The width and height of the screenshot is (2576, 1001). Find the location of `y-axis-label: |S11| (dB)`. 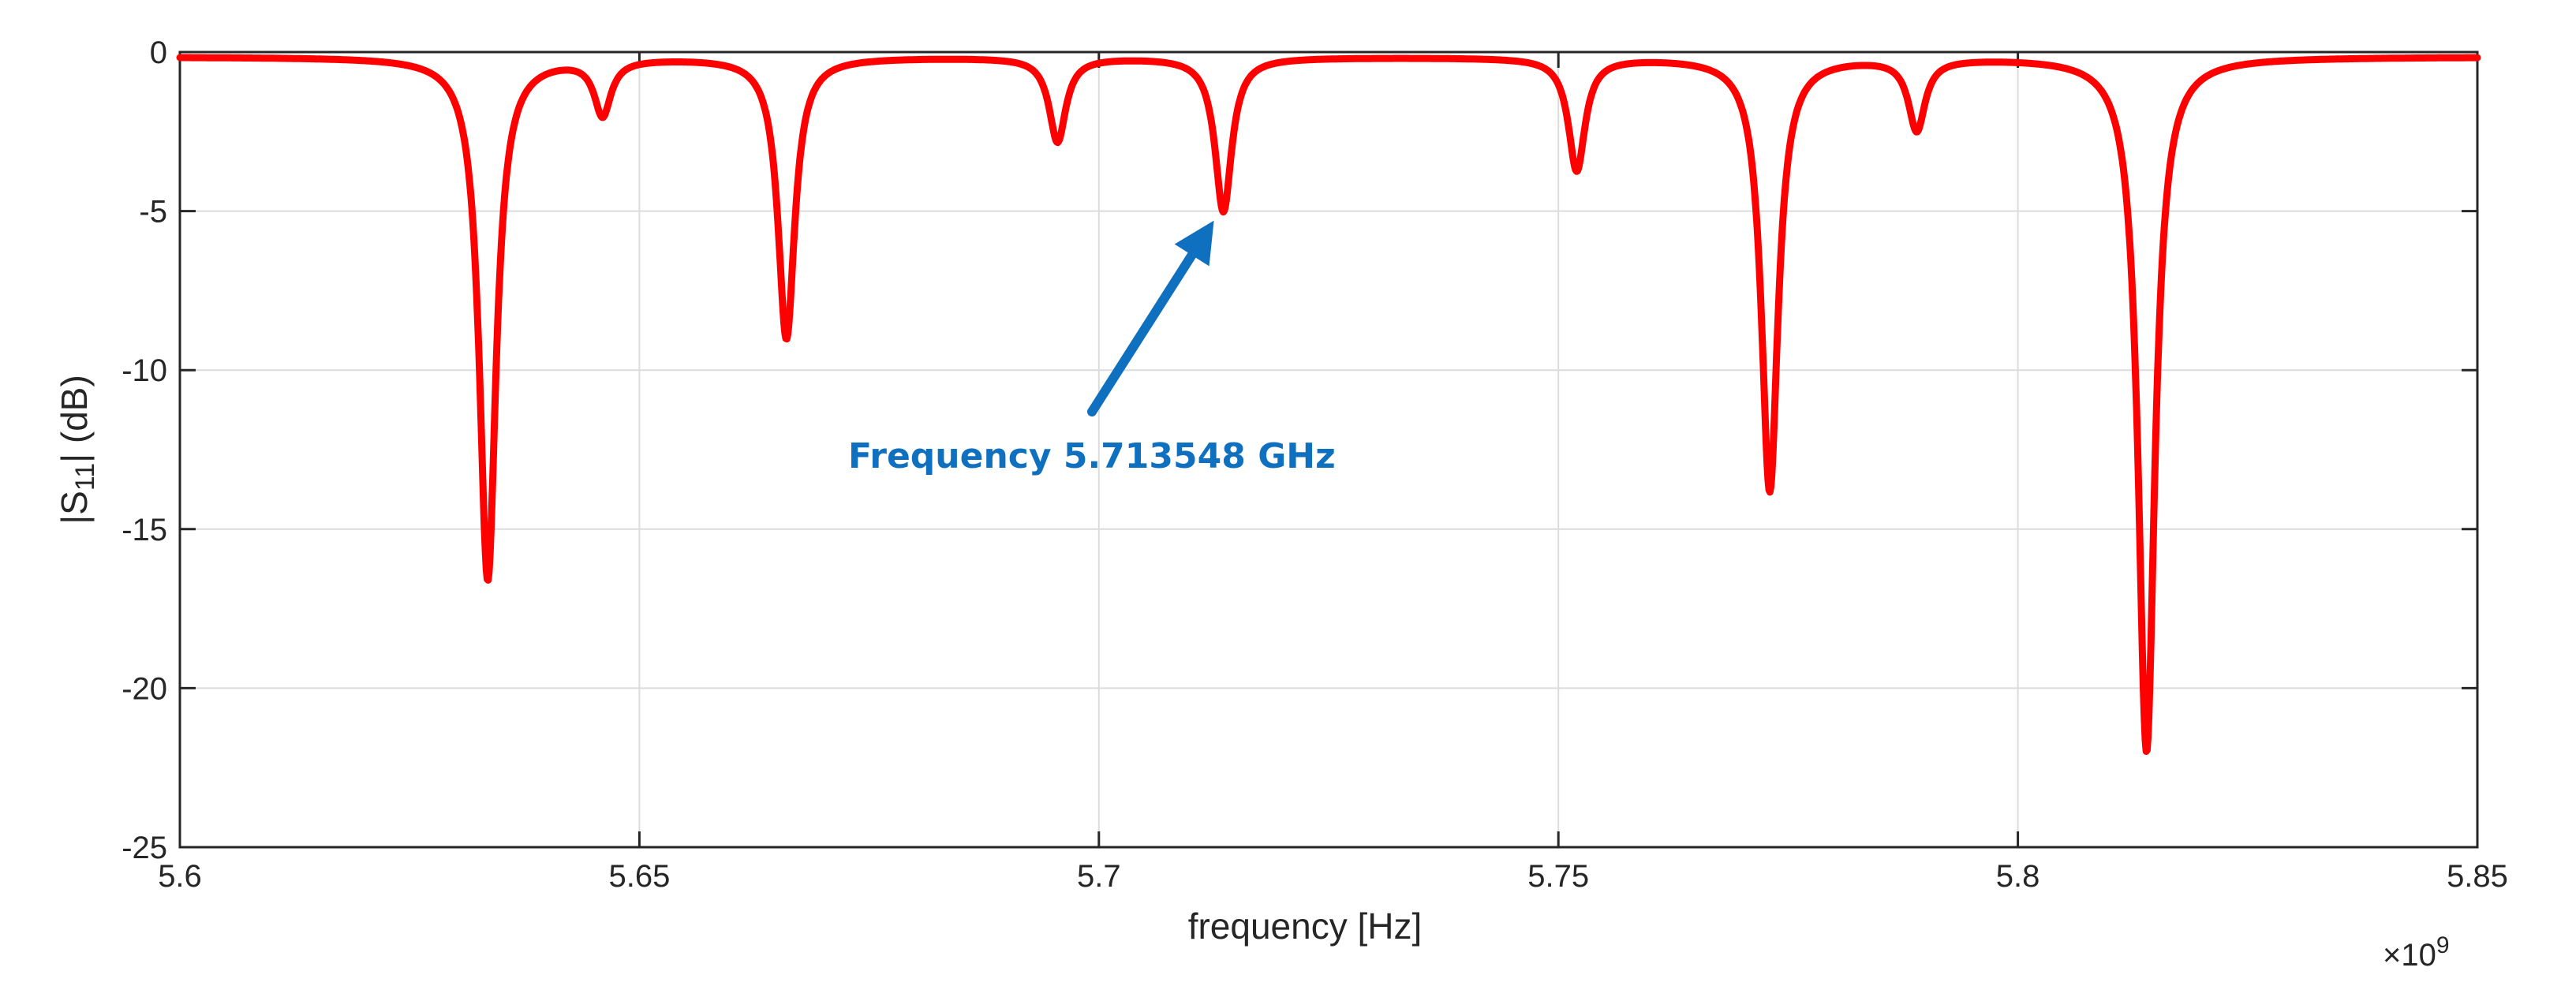

y-axis-label: |S11| (dB) is located at coordinates (77, 450).